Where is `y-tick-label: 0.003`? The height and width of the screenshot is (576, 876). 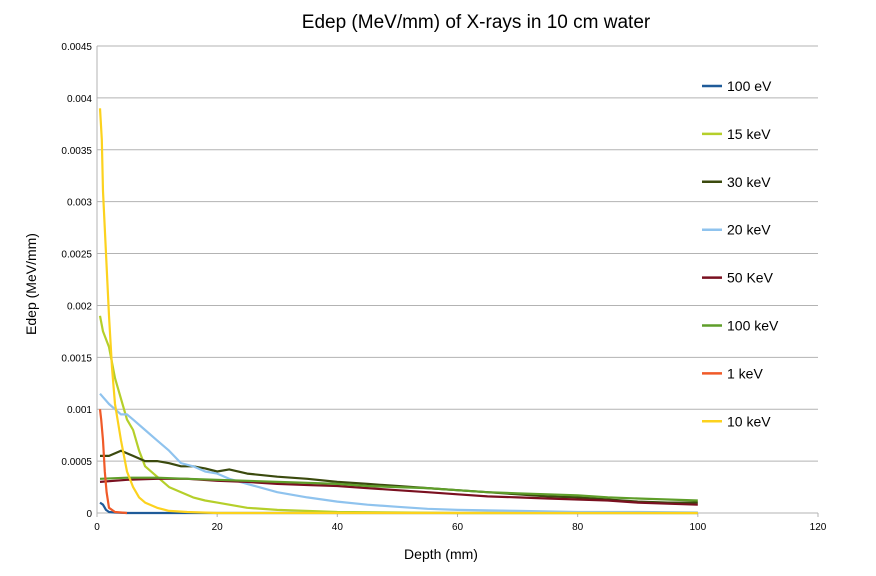 y-tick-label: 0.003 is located at coordinates (79, 203).